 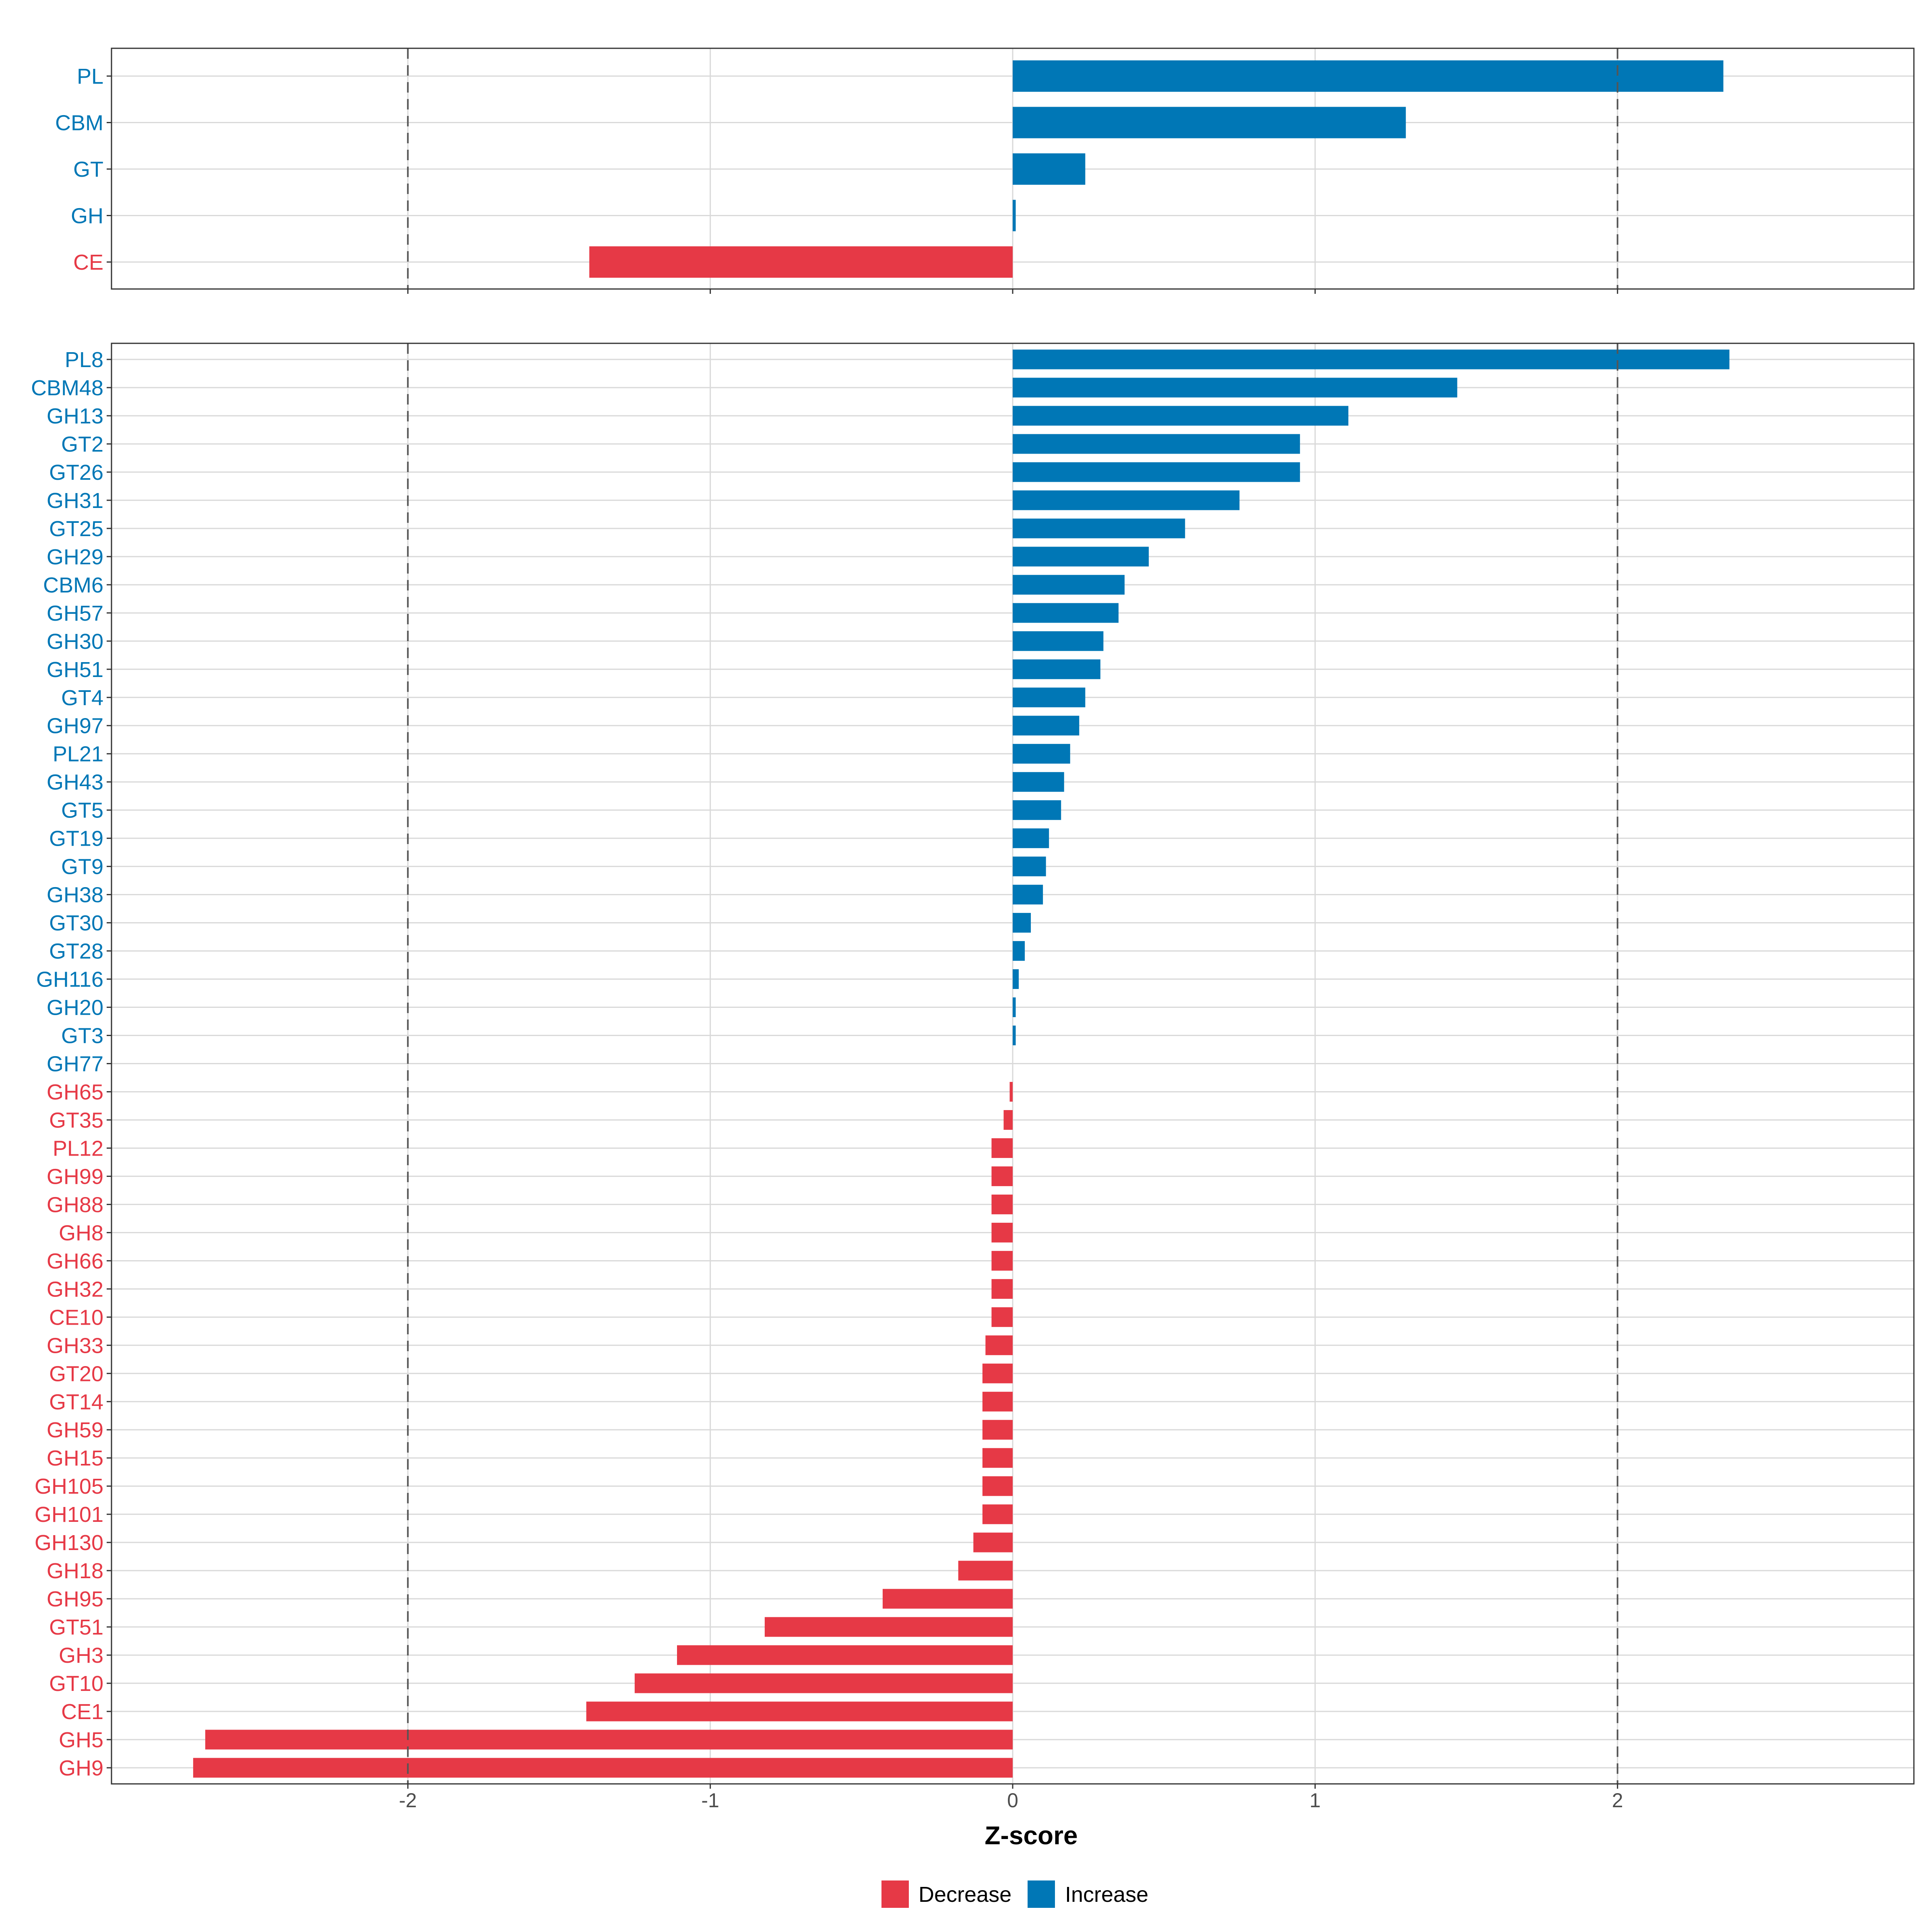 What do you see at coordinates (997, 1514) in the screenshot?
I see `bar-GH101` at bounding box center [997, 1514].